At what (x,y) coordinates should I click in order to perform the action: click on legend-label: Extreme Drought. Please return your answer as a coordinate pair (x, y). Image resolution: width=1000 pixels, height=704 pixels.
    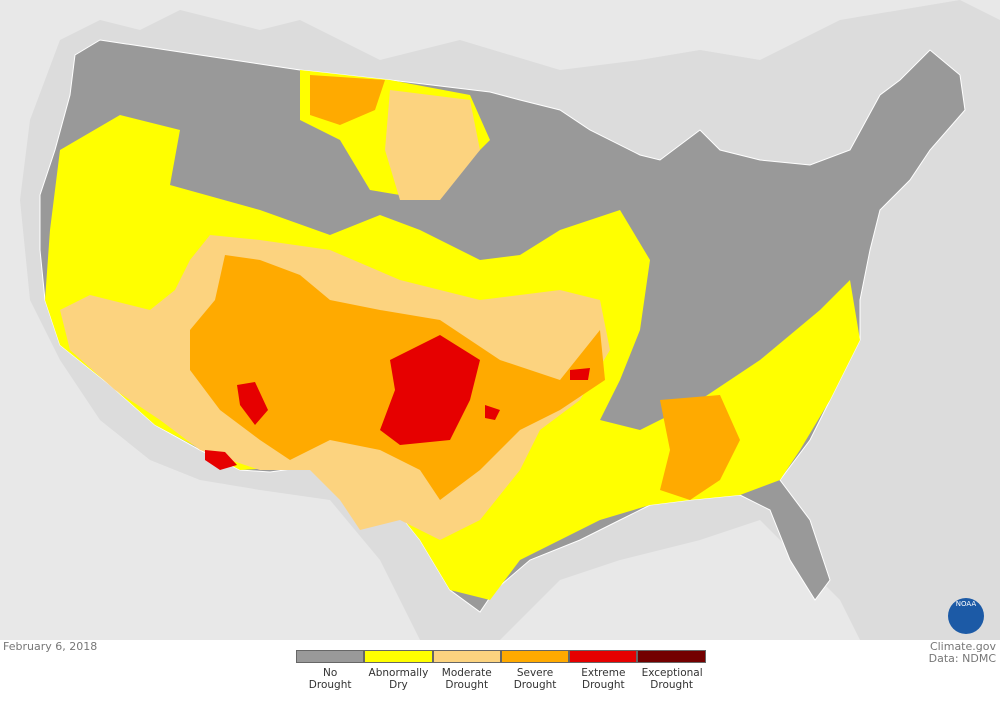
    Looking at the image, I should click on (603, 679).